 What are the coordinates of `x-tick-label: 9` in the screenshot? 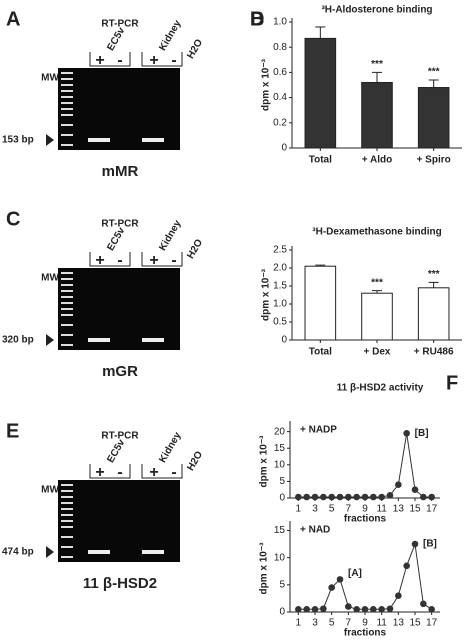 It's located at (365, 623).